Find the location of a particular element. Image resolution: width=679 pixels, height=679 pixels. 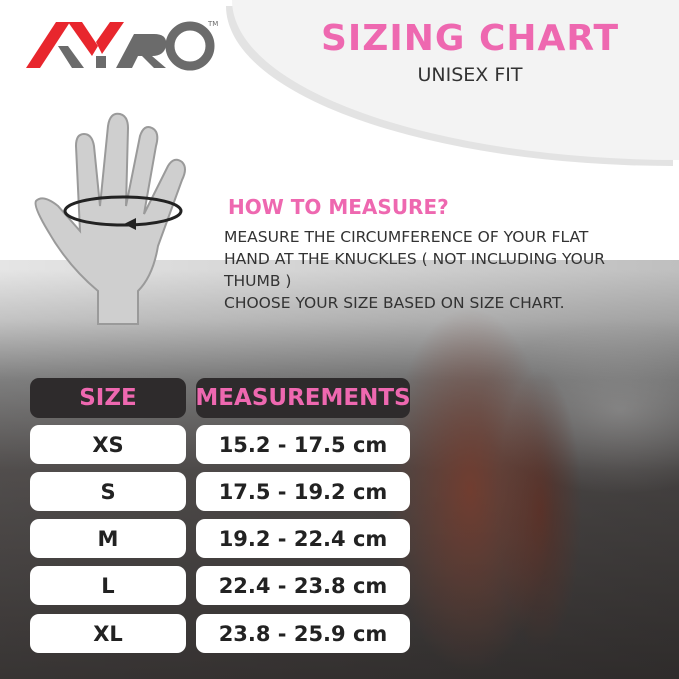

measurement-cell: 23.8 - 25.9 cm is located at coordinates (303, 633).